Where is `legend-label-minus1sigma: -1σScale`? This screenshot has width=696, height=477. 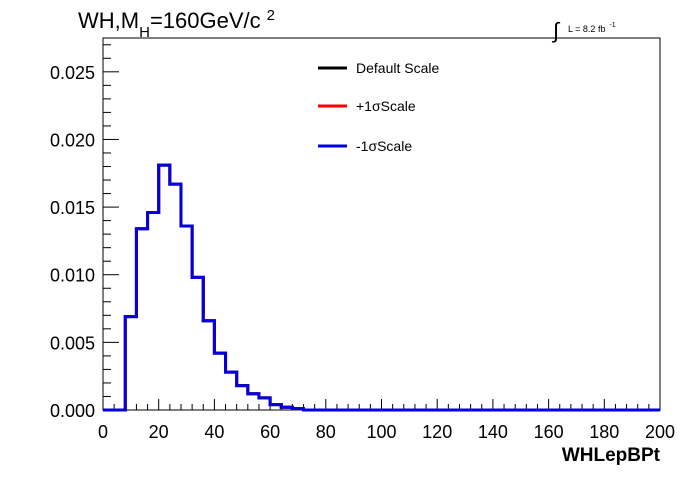 legend-label-minus1sigma: -1σScale is located at coordinates (384, 146).